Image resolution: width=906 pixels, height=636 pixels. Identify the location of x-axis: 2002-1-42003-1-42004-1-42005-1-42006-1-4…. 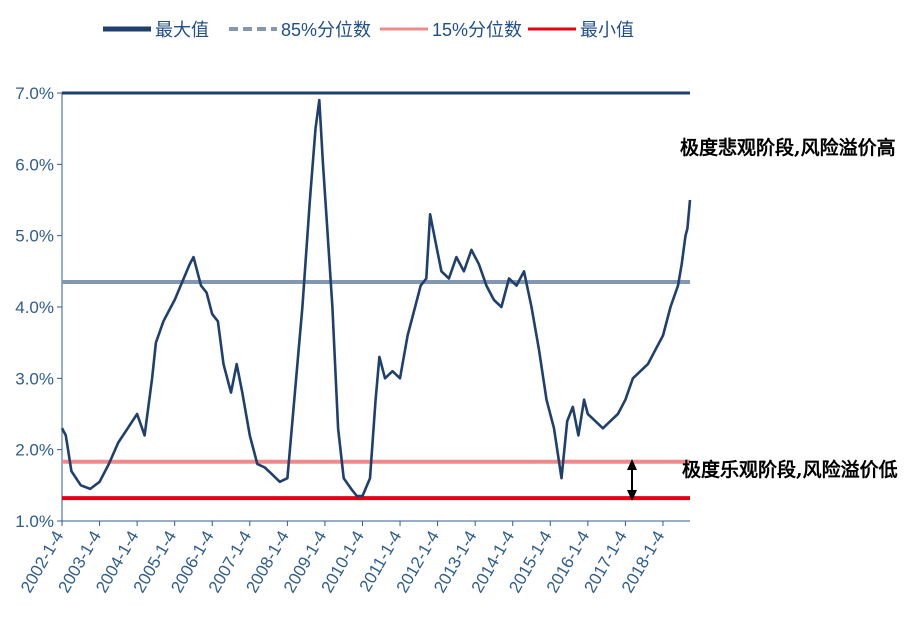
(353, 558).